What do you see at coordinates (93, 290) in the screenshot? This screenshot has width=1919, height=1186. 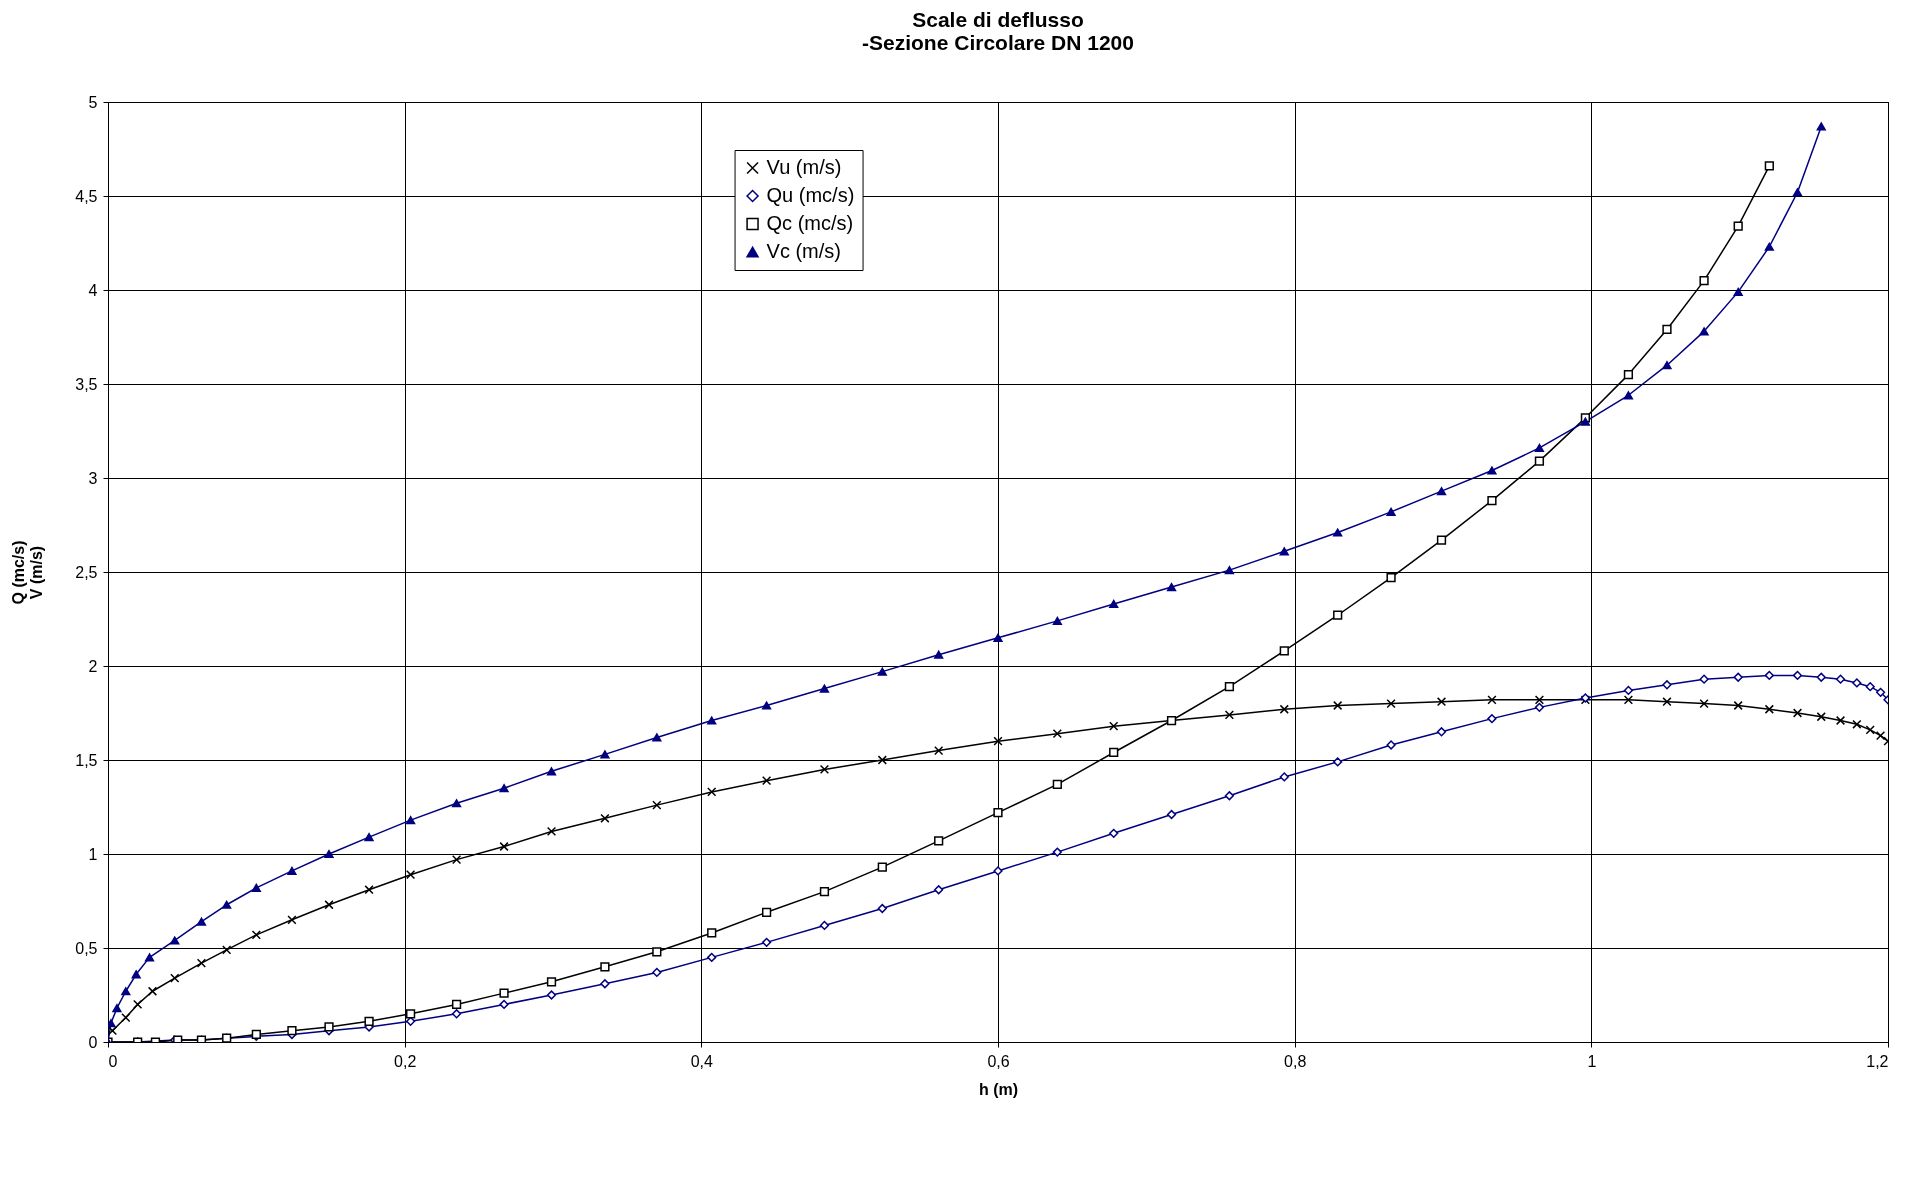 I see `y-tick-label: 4` at bounding box center [93, 290].